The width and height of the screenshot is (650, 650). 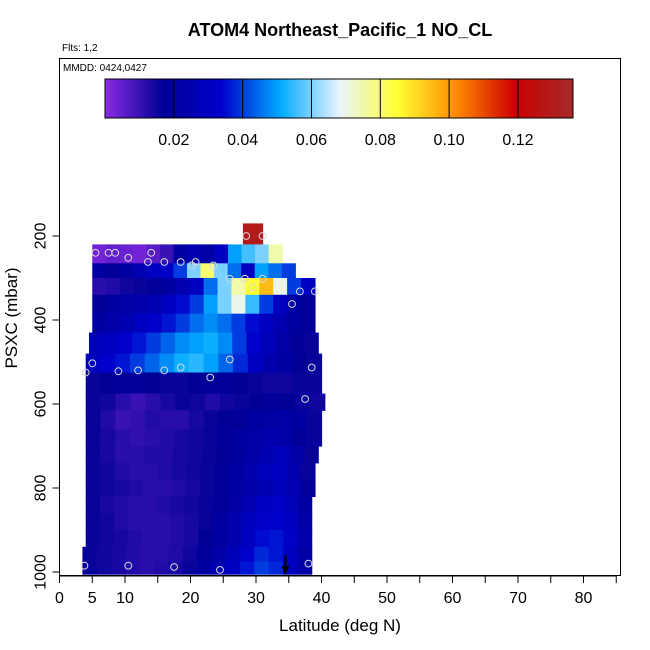 What do you see at coordinates (517, 140) in the screenshot?
I see `colorbar-tick-label: 0.12` at bounding box center [517, 140].